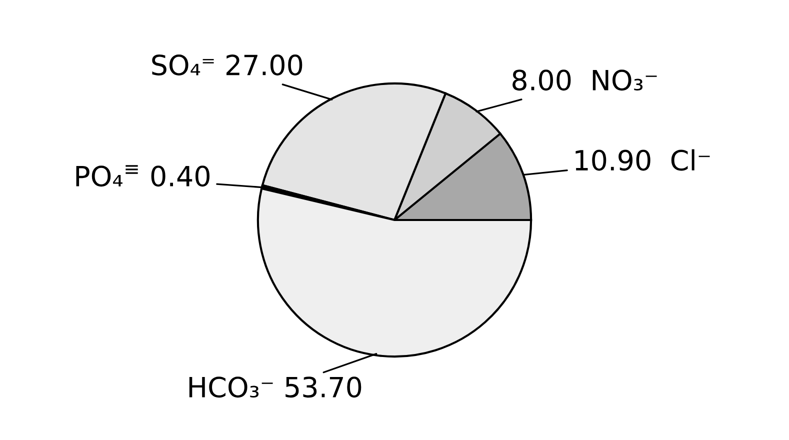  Describe the element at coordinates (180, 176) in the screenshot. I see `data-label: 0.40` at that location.